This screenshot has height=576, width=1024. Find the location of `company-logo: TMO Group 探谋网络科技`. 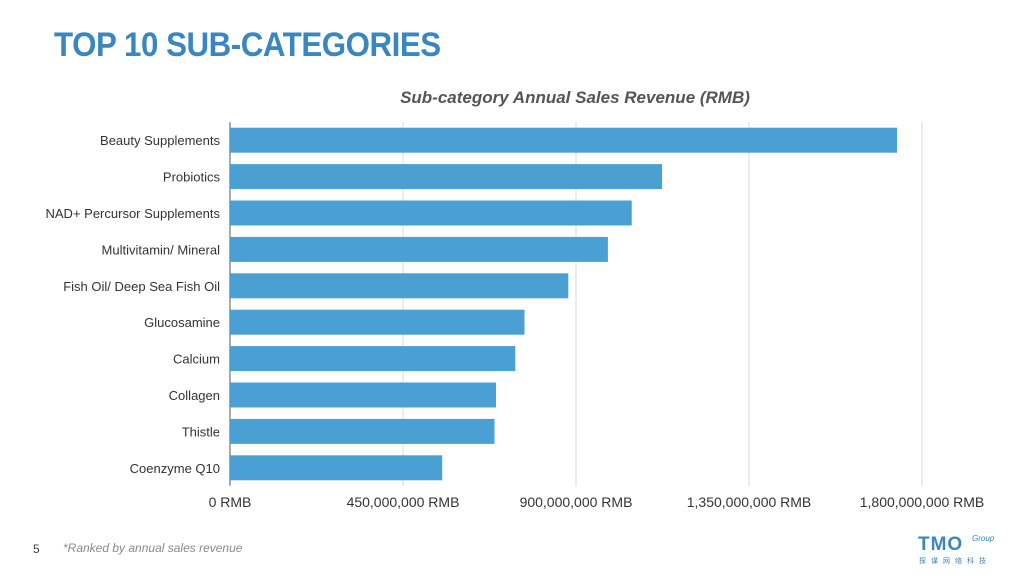

company-logo: TMO Group 探谋网络科技 is located at coordinates (964, 550).